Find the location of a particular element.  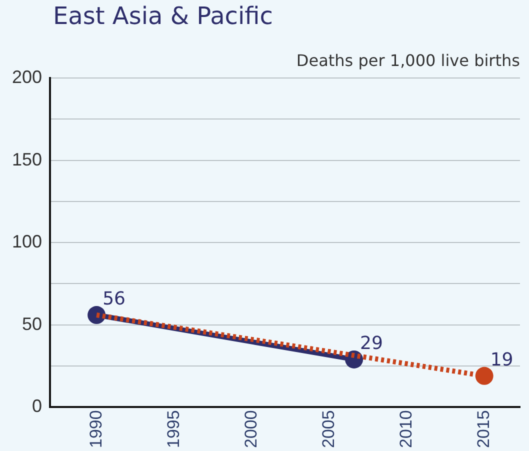

y-axis-title: Deaths per 1,000 live births is located at coordinates (408, 60).